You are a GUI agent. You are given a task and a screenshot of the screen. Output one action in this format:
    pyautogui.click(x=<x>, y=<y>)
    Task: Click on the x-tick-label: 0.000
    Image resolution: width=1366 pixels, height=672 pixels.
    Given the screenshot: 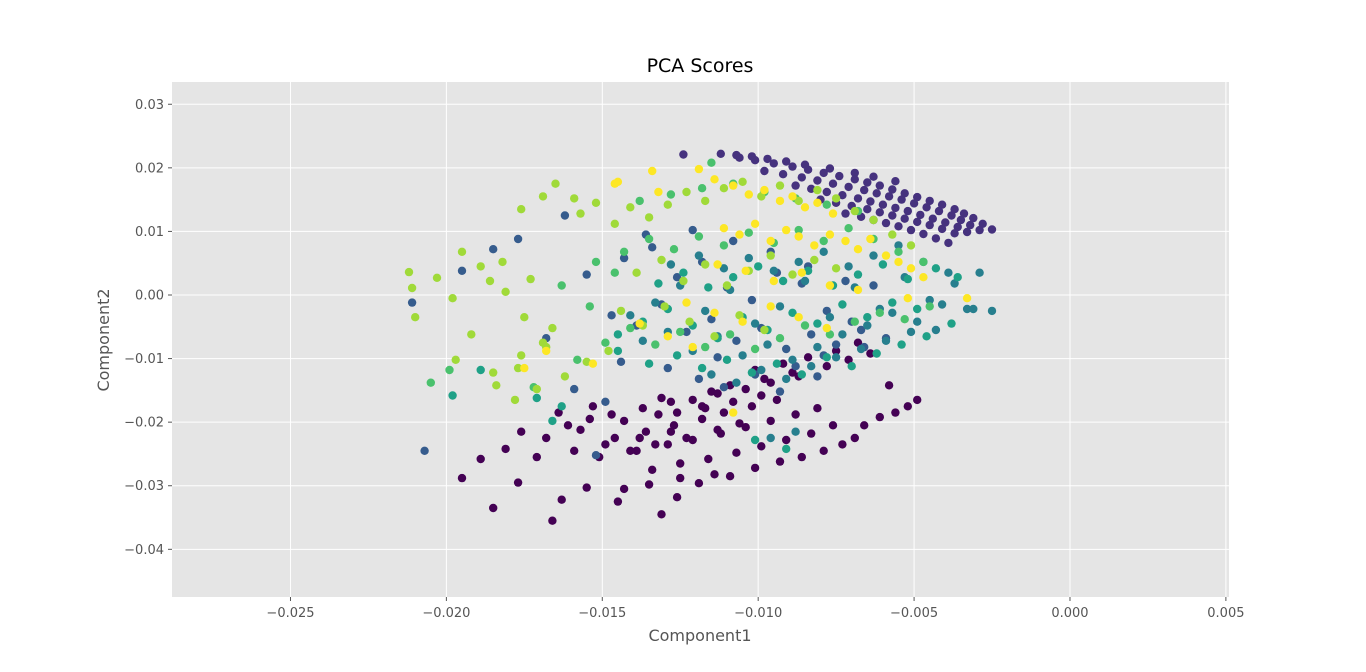 What is the action you would take?
    pyautogui.click(x=1069, y=613)
    